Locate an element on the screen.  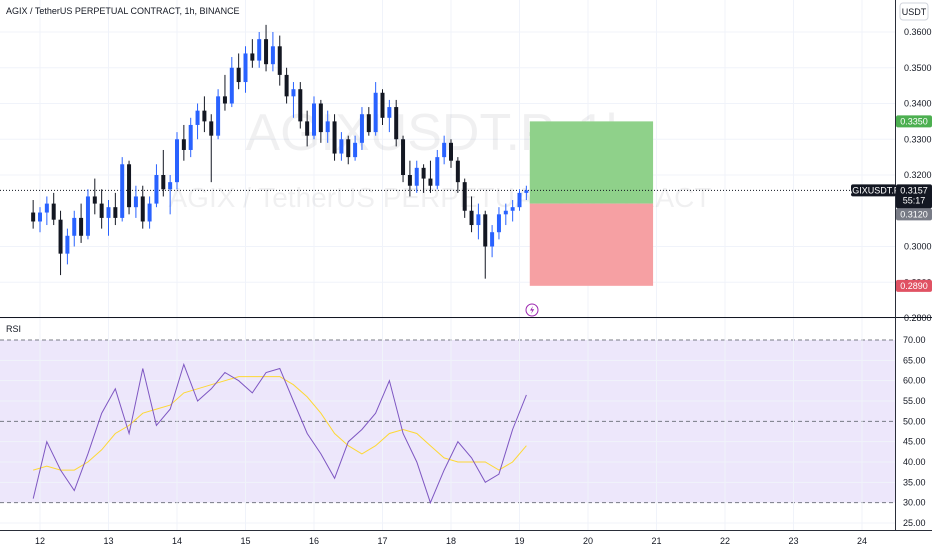
long-position-profit-zone is located at coordinates (591, 162).